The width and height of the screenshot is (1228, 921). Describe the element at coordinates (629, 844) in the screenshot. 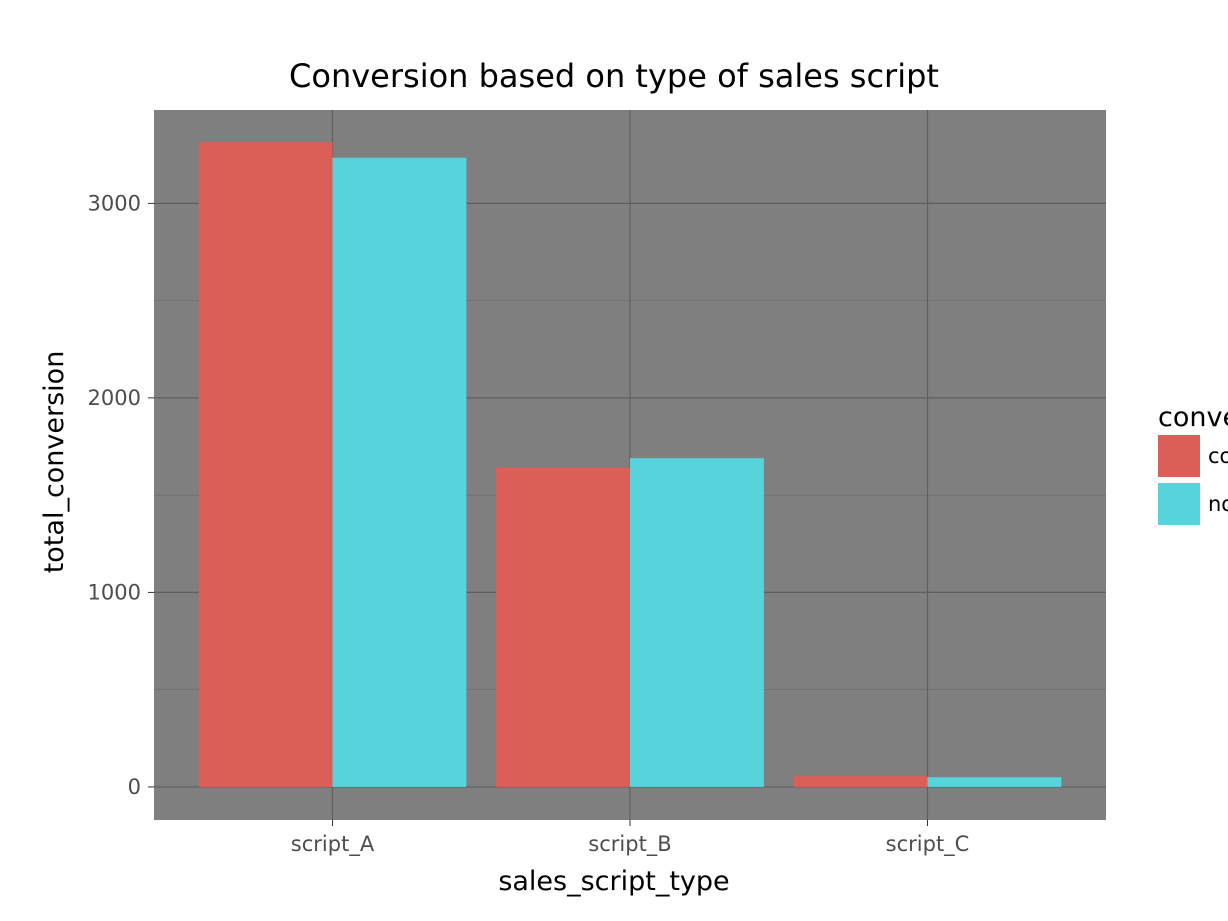

I see `x-tick-label: script_B` at that location.